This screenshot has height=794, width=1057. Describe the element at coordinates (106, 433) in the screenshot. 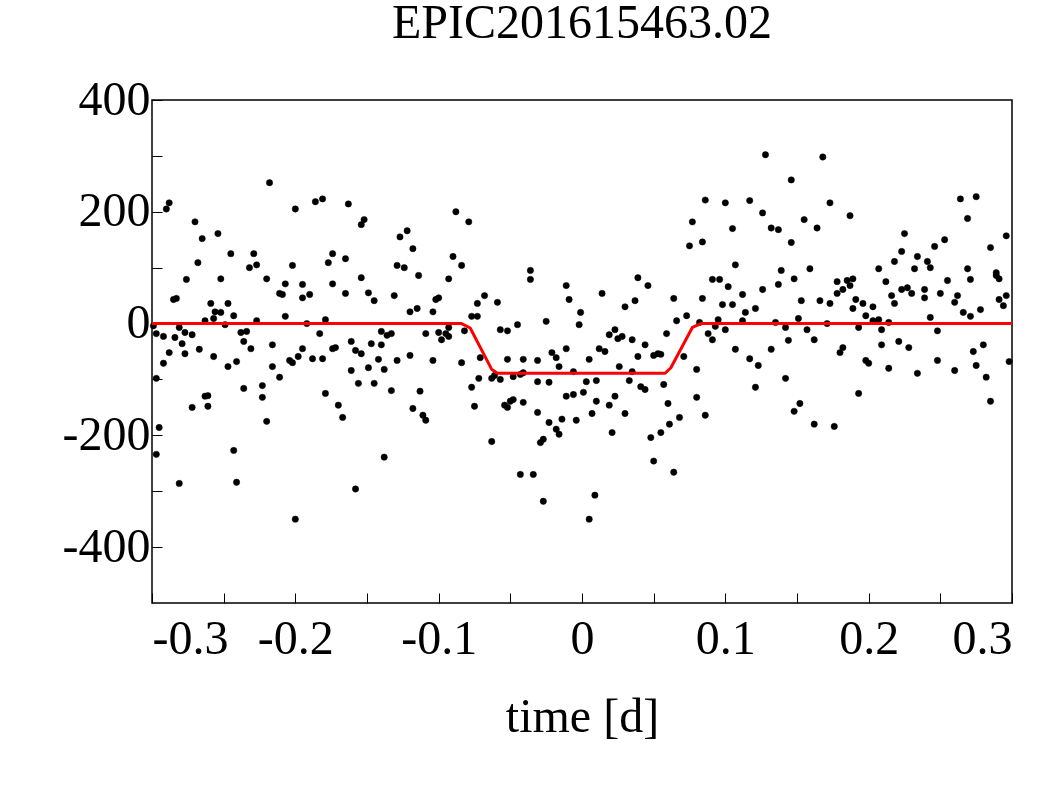

I see `y-tick-label: -200` at that location.